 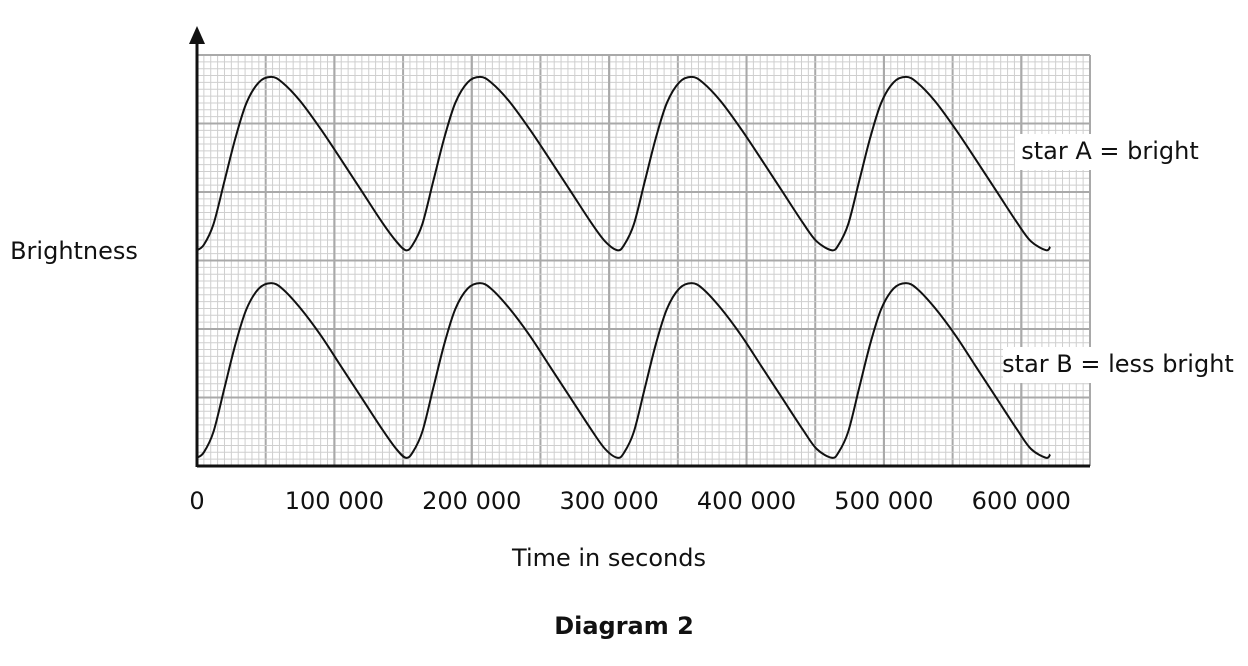 I want to click on series-label: star A = bright, so click(x=1110, y=151).